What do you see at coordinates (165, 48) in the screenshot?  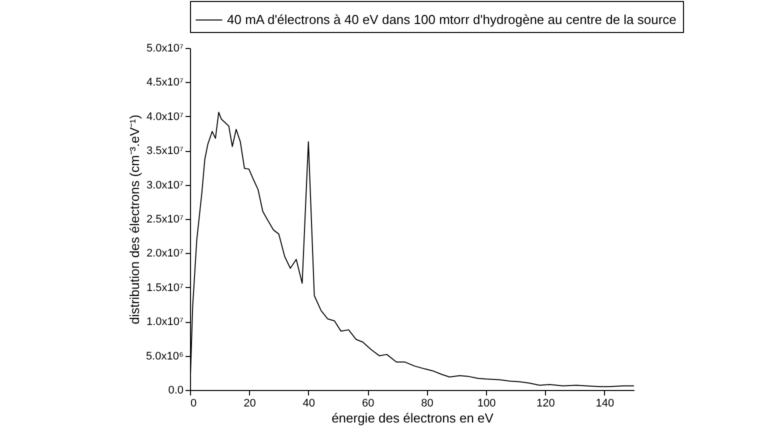 I see `y-tick-label: 5.0x10⁷` at bounding box center [165, 48].